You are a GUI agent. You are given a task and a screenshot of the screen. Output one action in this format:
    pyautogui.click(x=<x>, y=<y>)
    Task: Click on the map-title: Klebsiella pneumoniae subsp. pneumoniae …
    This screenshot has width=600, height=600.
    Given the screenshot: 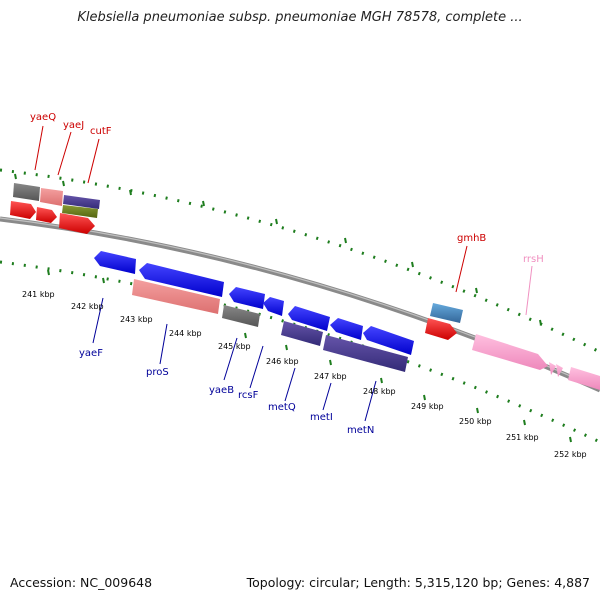 What is the action you would take?
    pyautogui.click(x=300, y=17)
    